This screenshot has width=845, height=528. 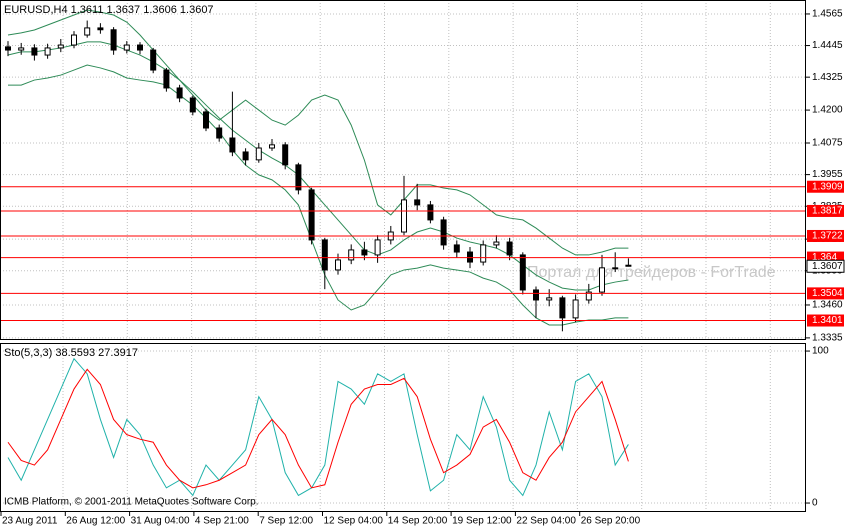 What do you see at coordinates (71, 353) in the screenshot?
I see `indicator-title: Sto(5,3,3) 38.5593 27.3917` at bounding box center [71, 353].